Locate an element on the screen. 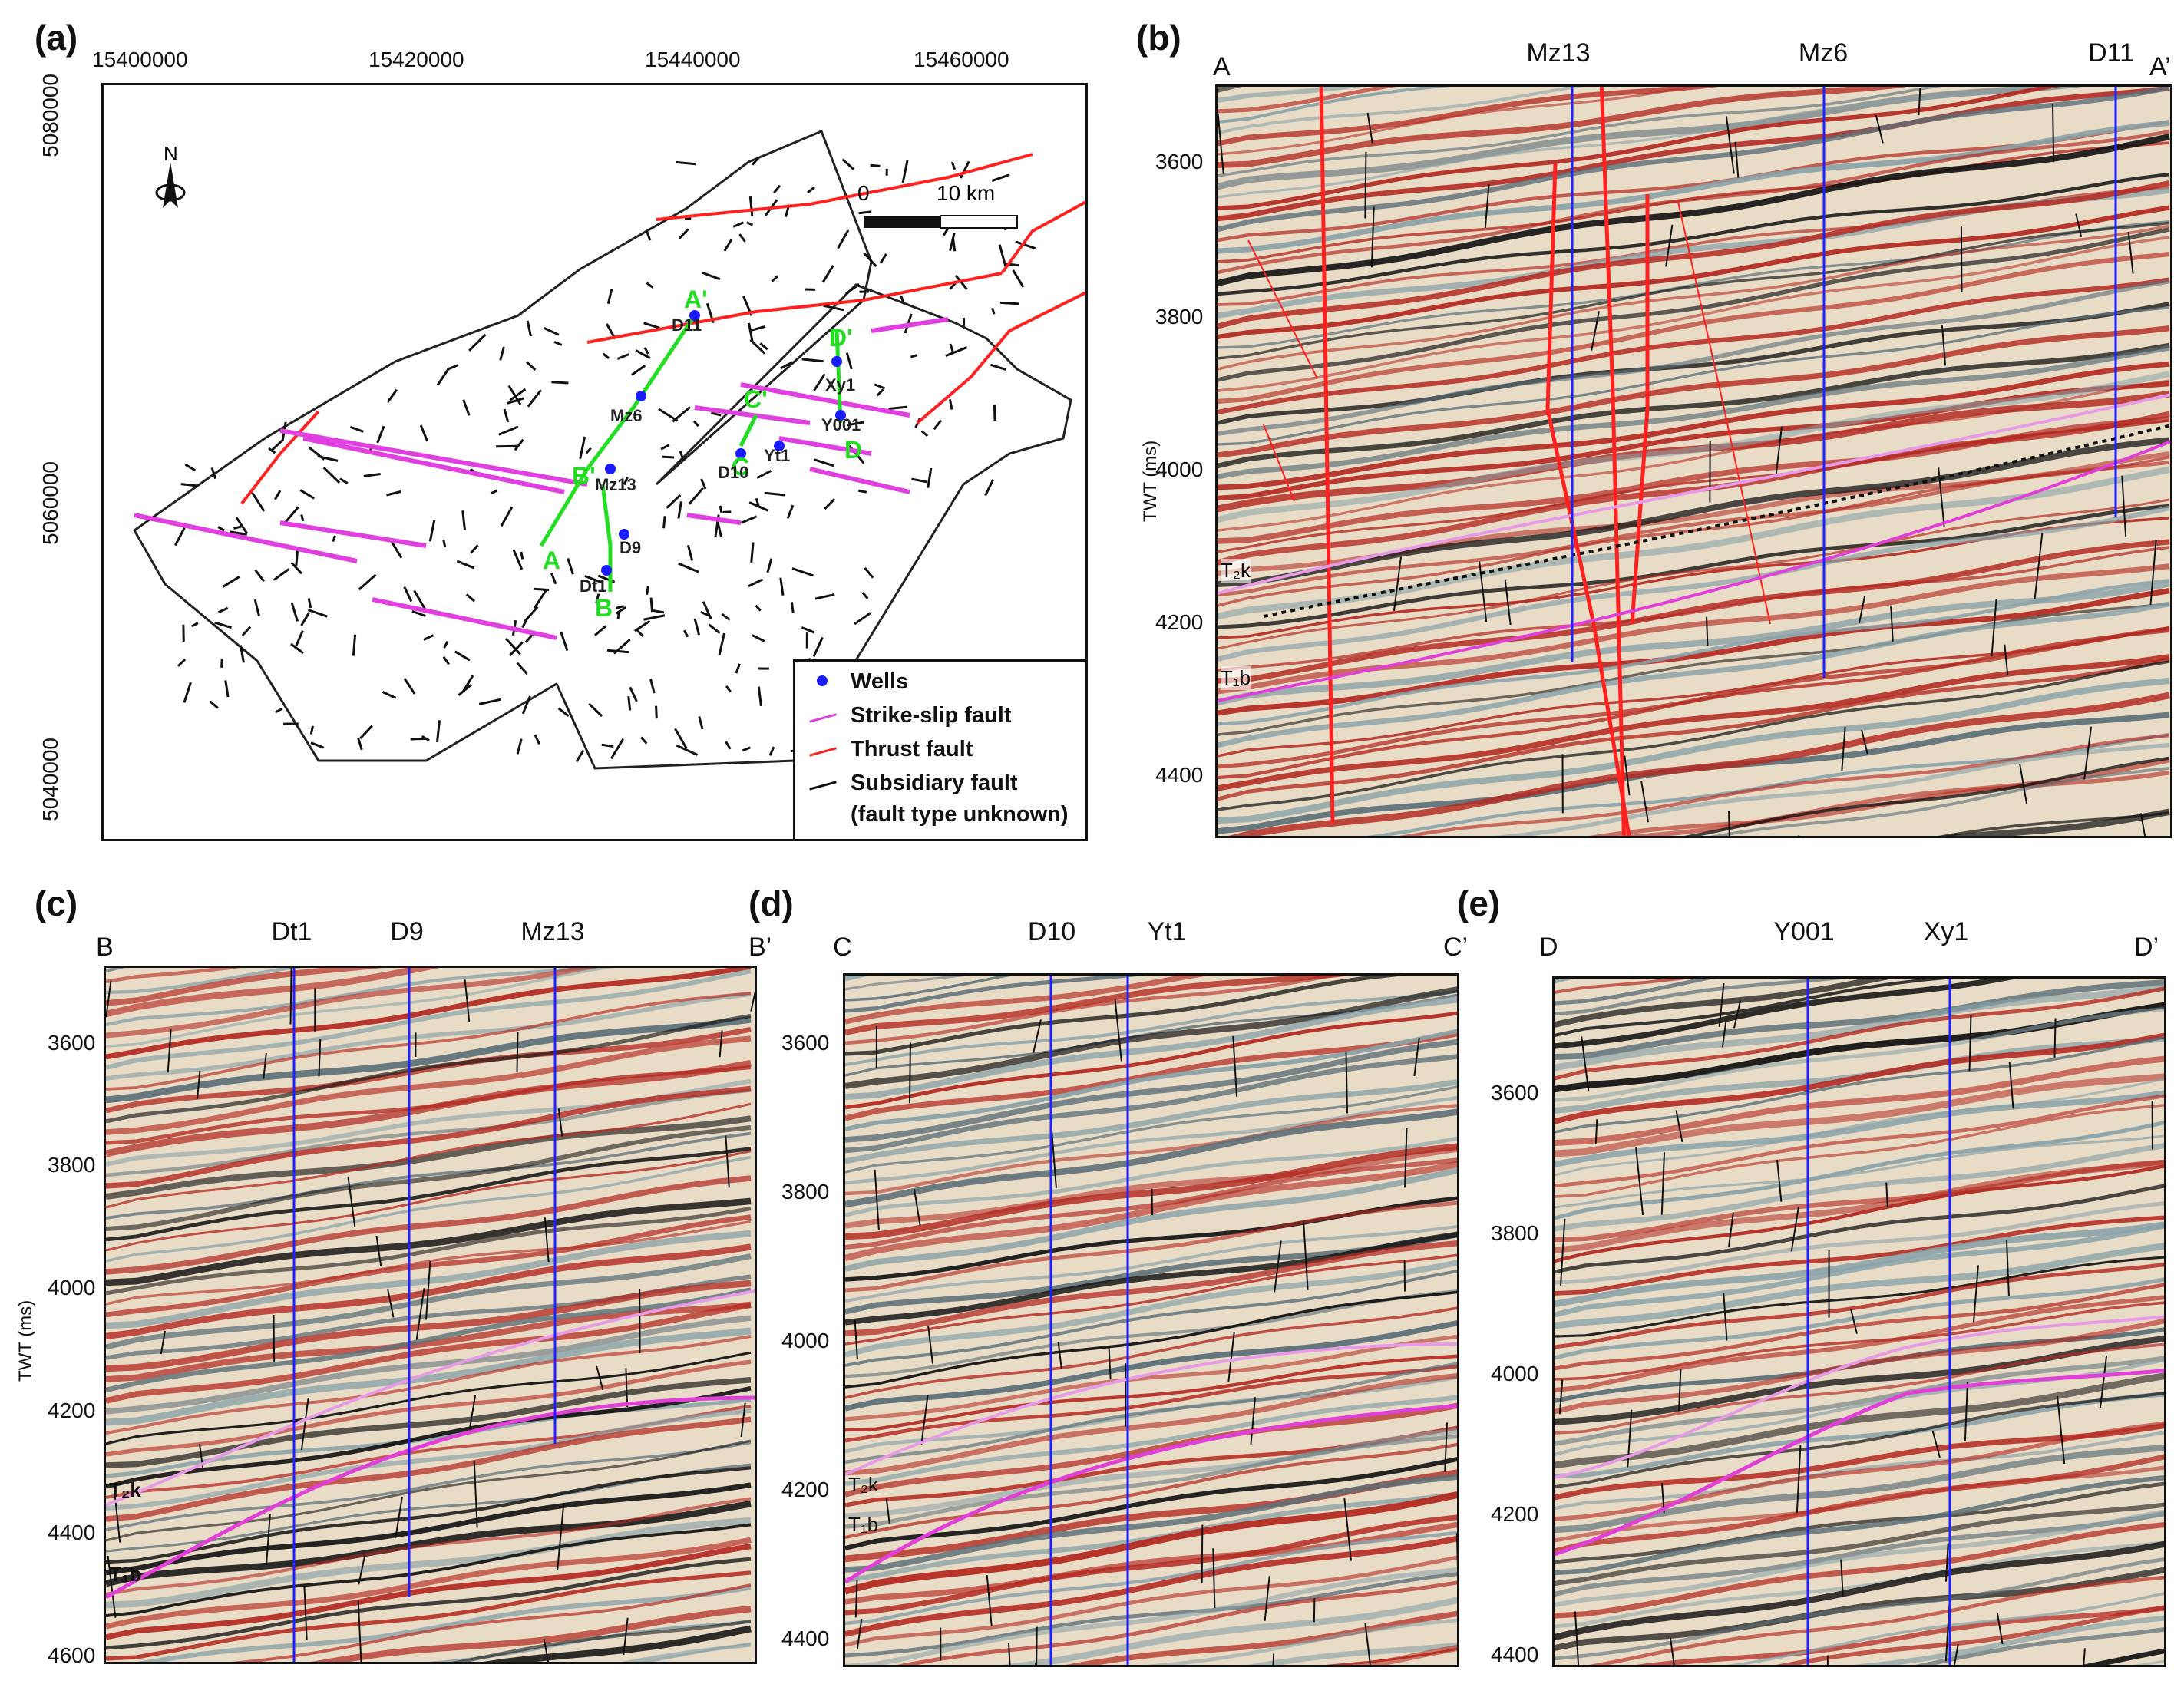  subsidiary-faults is located at coordinates (605, 460).